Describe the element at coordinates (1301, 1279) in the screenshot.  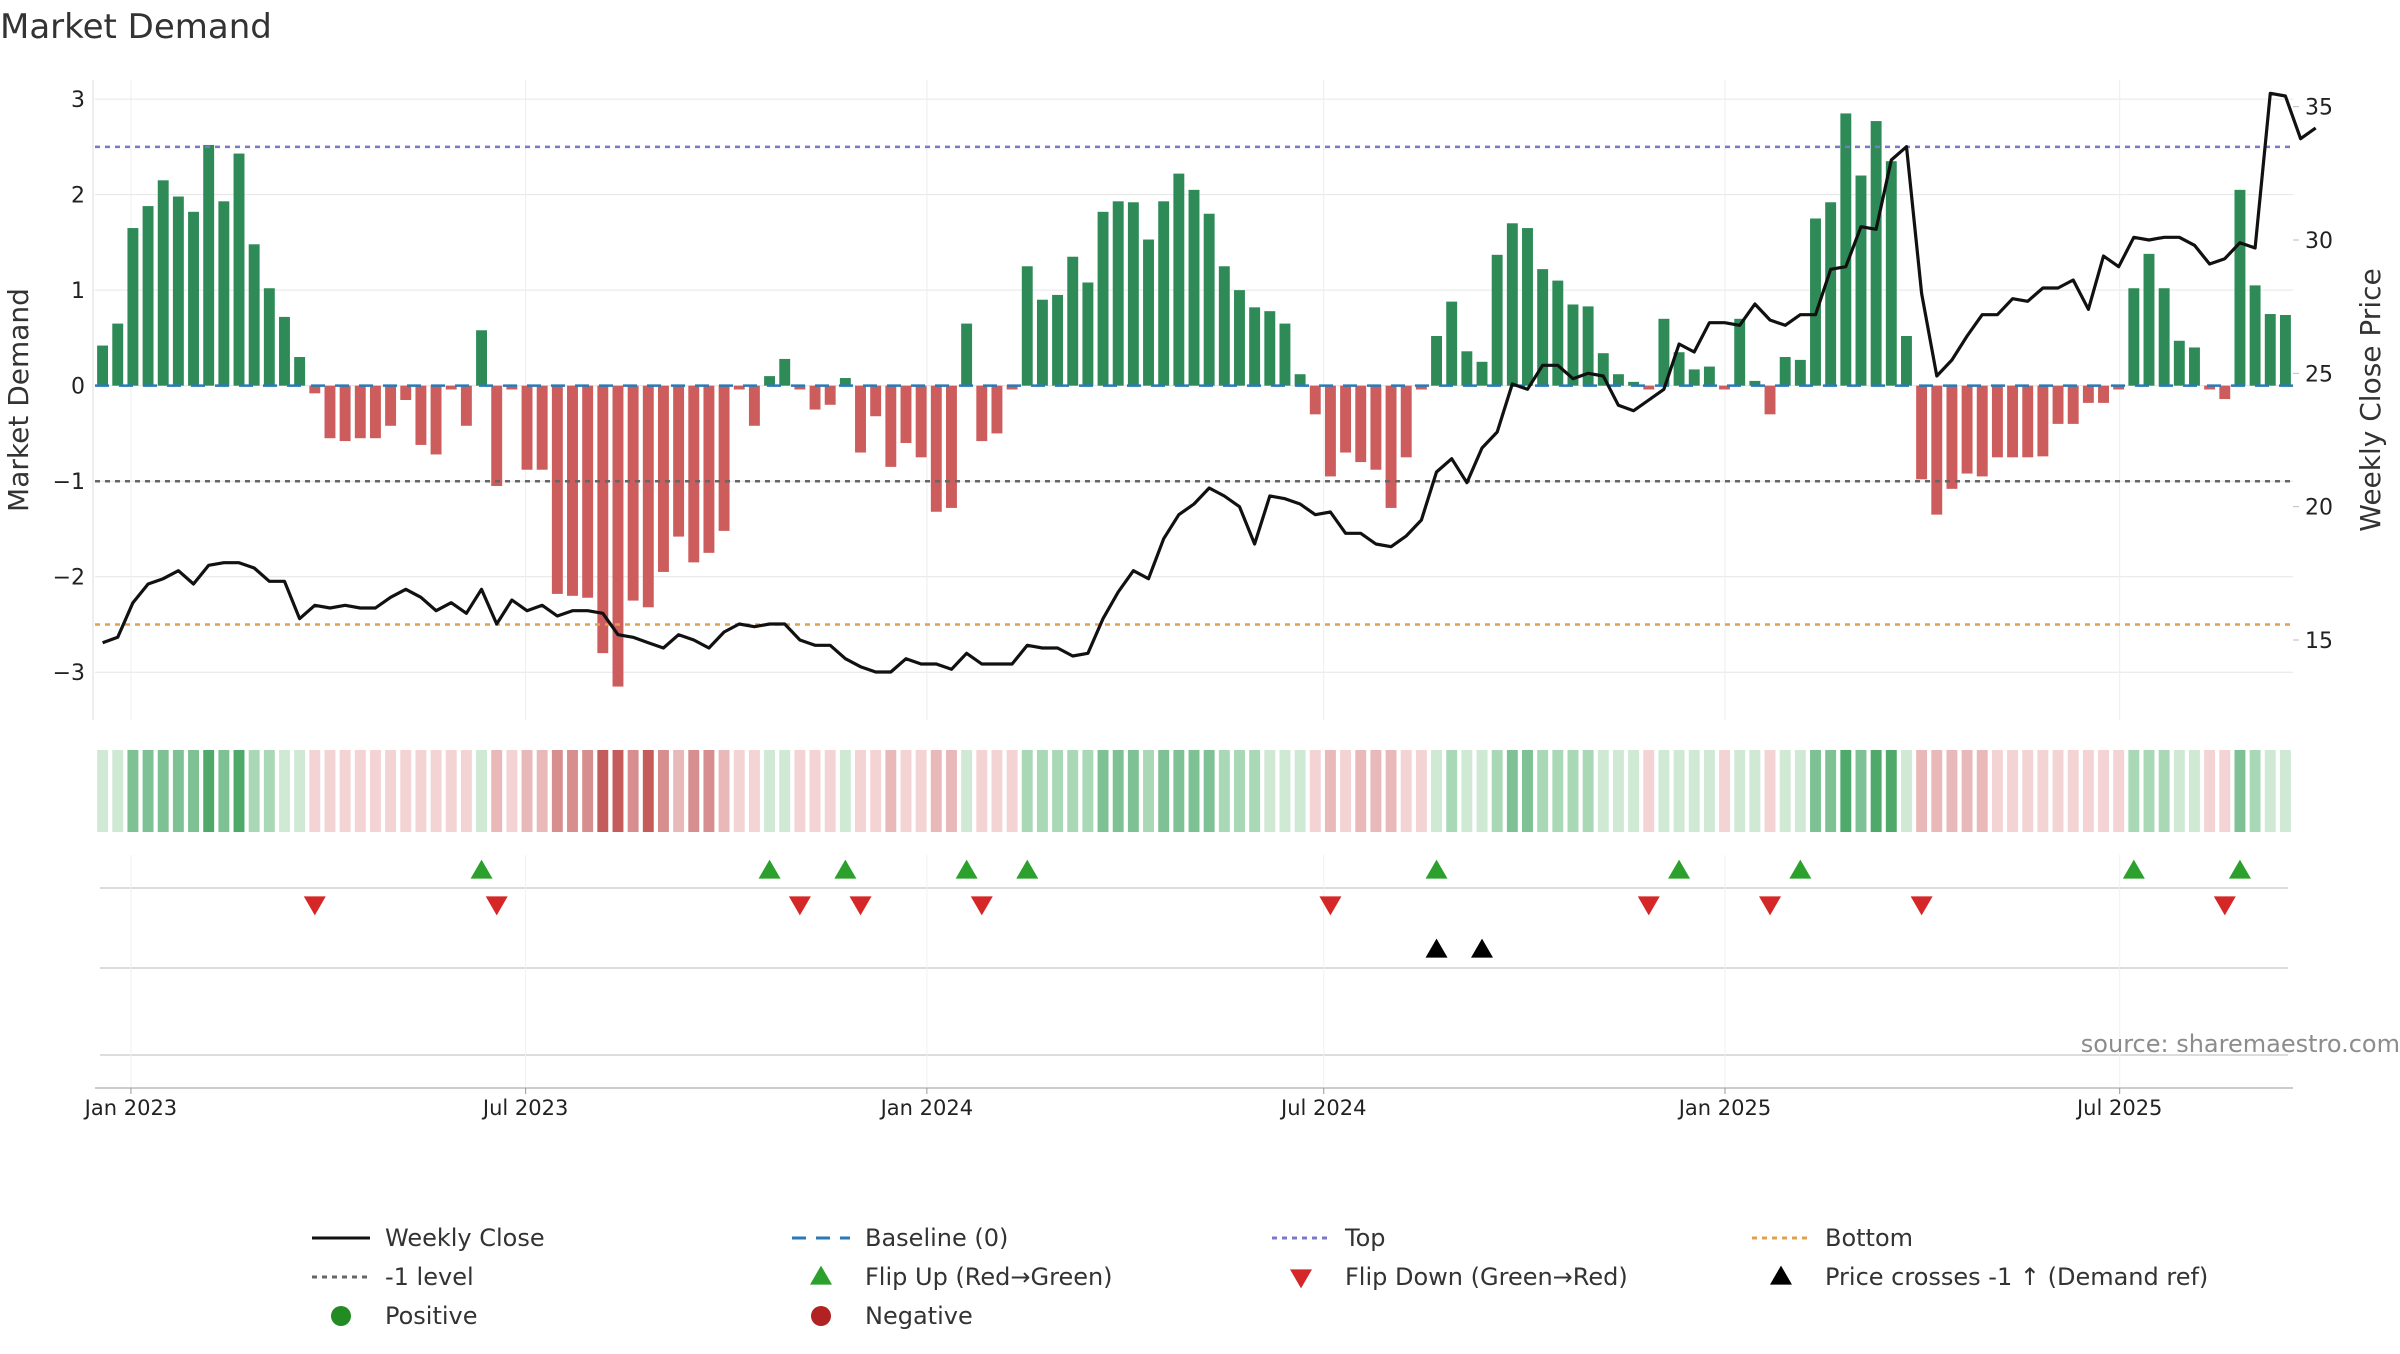
I see `legend-swatch` at that location.